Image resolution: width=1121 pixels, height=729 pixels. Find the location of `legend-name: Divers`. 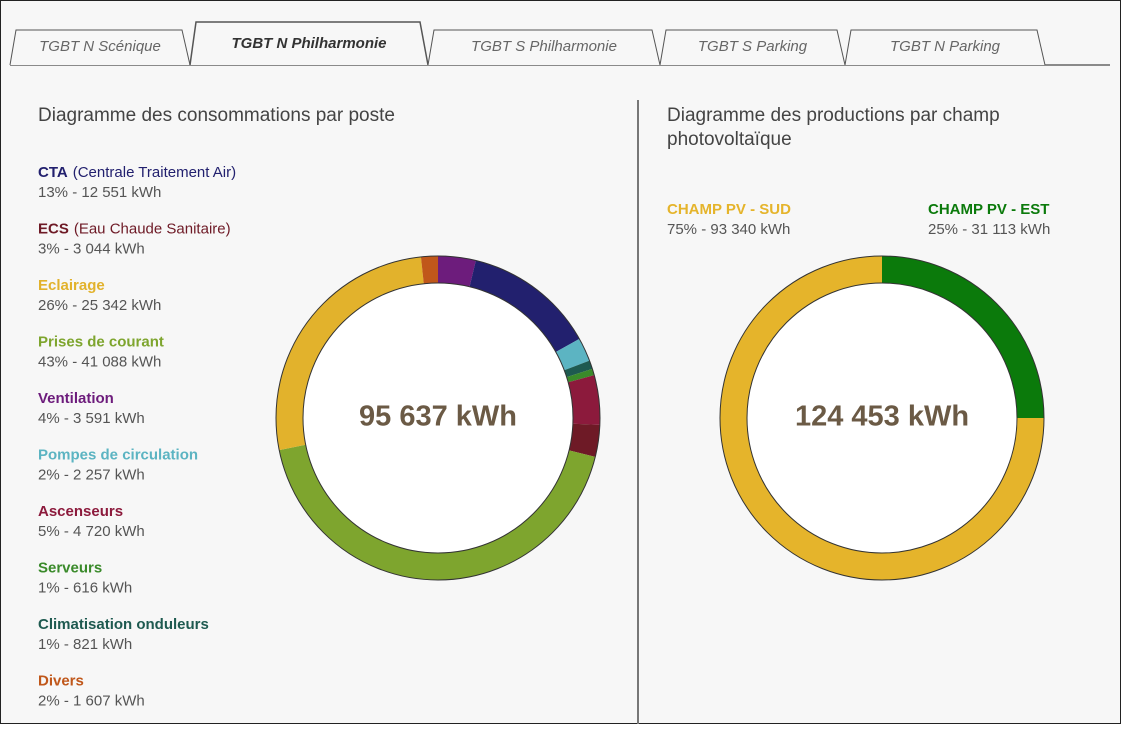

legend-name: Divers is located at coordinates (61, 680).